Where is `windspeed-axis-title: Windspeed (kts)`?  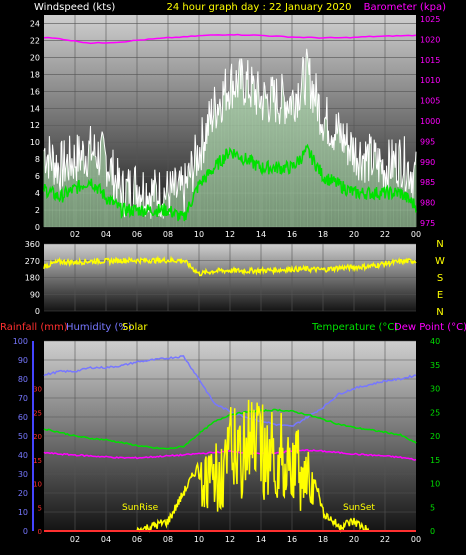 windspeed-axis-title: Windspeed (kts) is located at coordinates (74, 7).